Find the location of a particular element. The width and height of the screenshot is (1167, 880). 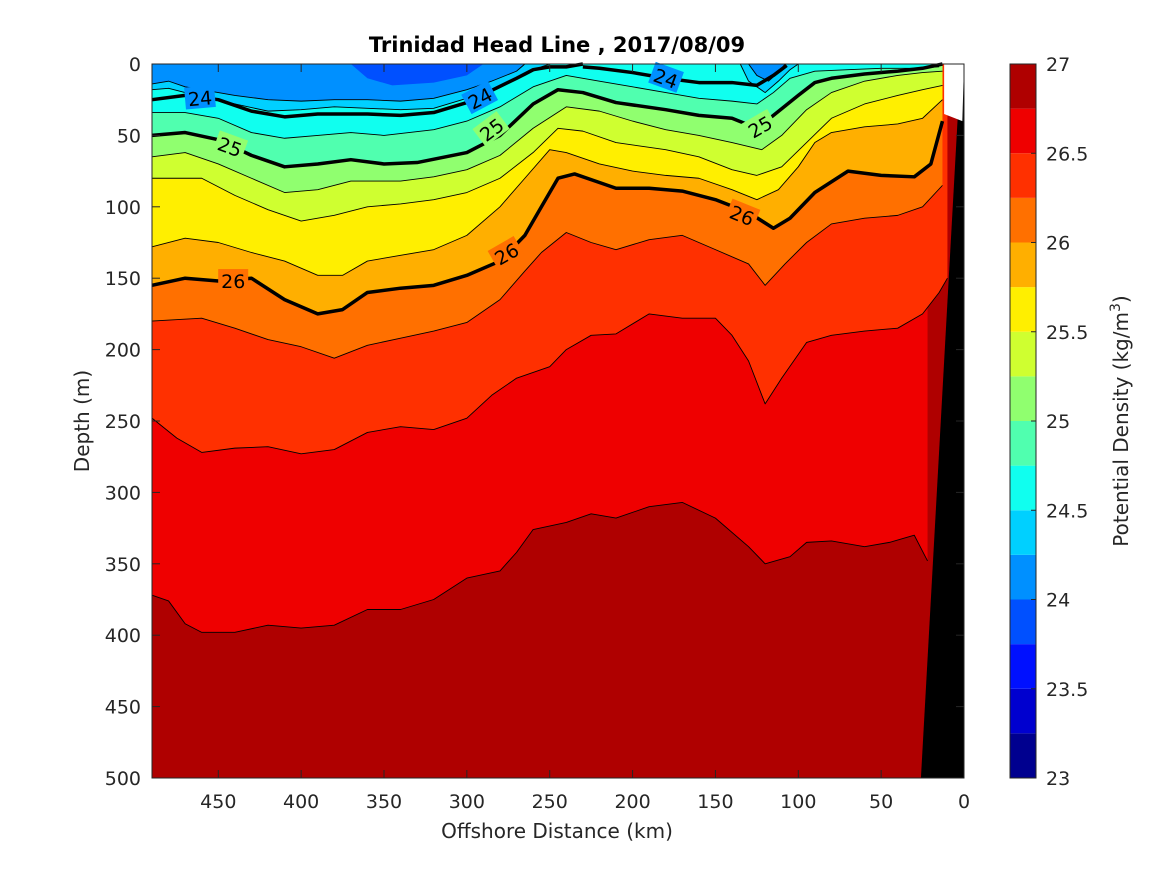

colorbar-tick-label: 27 is located at coordinates (1058, 65).